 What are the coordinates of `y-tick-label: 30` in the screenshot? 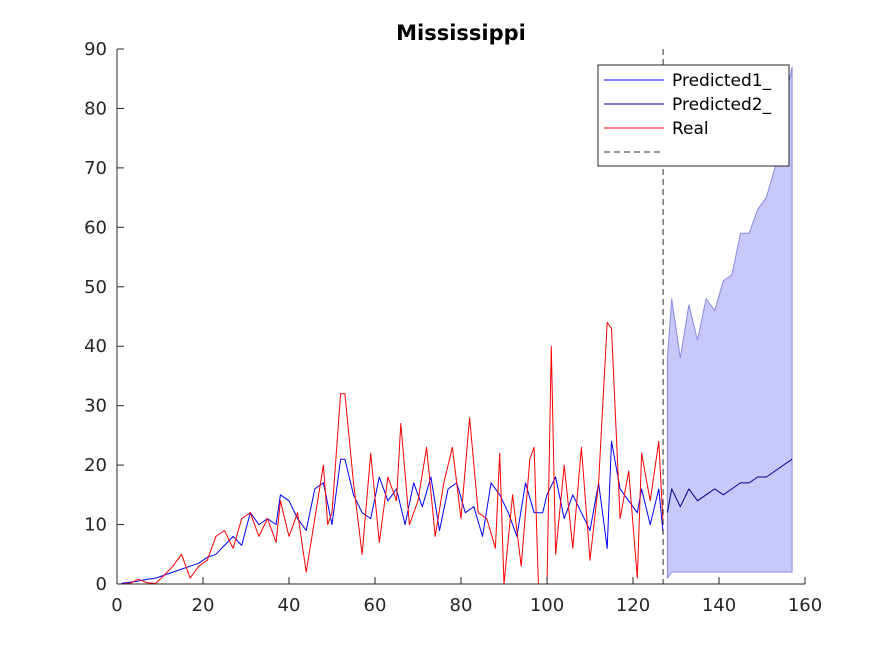 It's located at (95, 406).